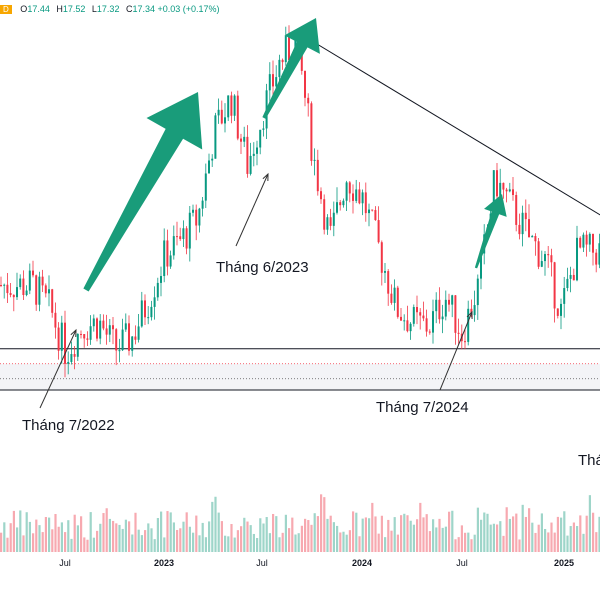 This screenshot has height=600, width=600. Describe the element at coordinates (362, 563) in the screenshot. I see `x-tick-label: 2024` at that location.